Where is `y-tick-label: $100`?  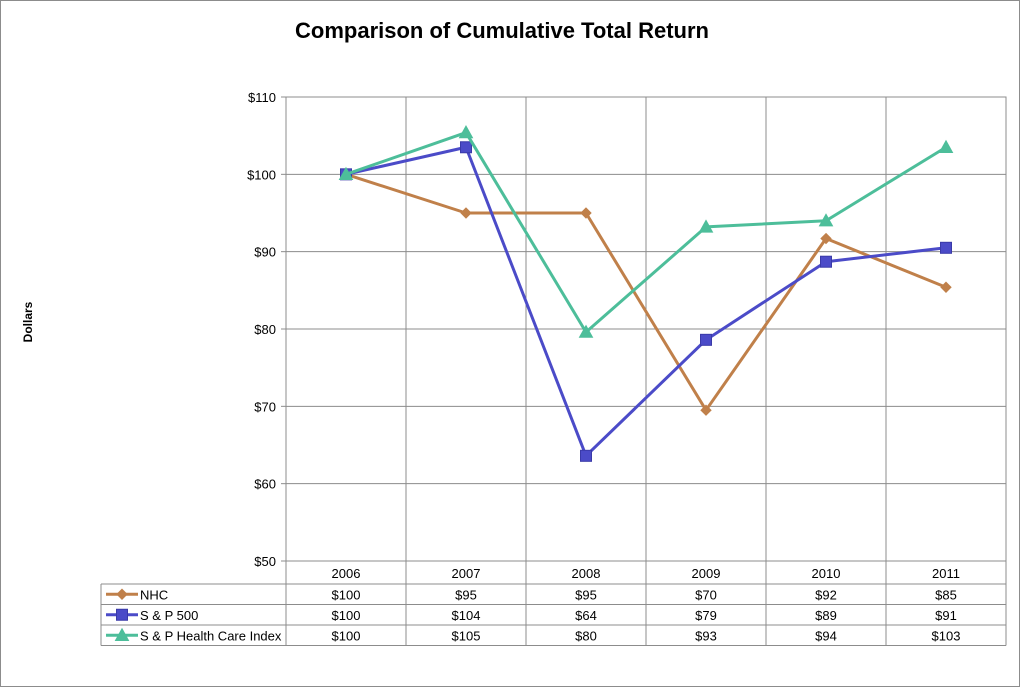
y-tick-label: $100 is located at coordinates (261, 174).